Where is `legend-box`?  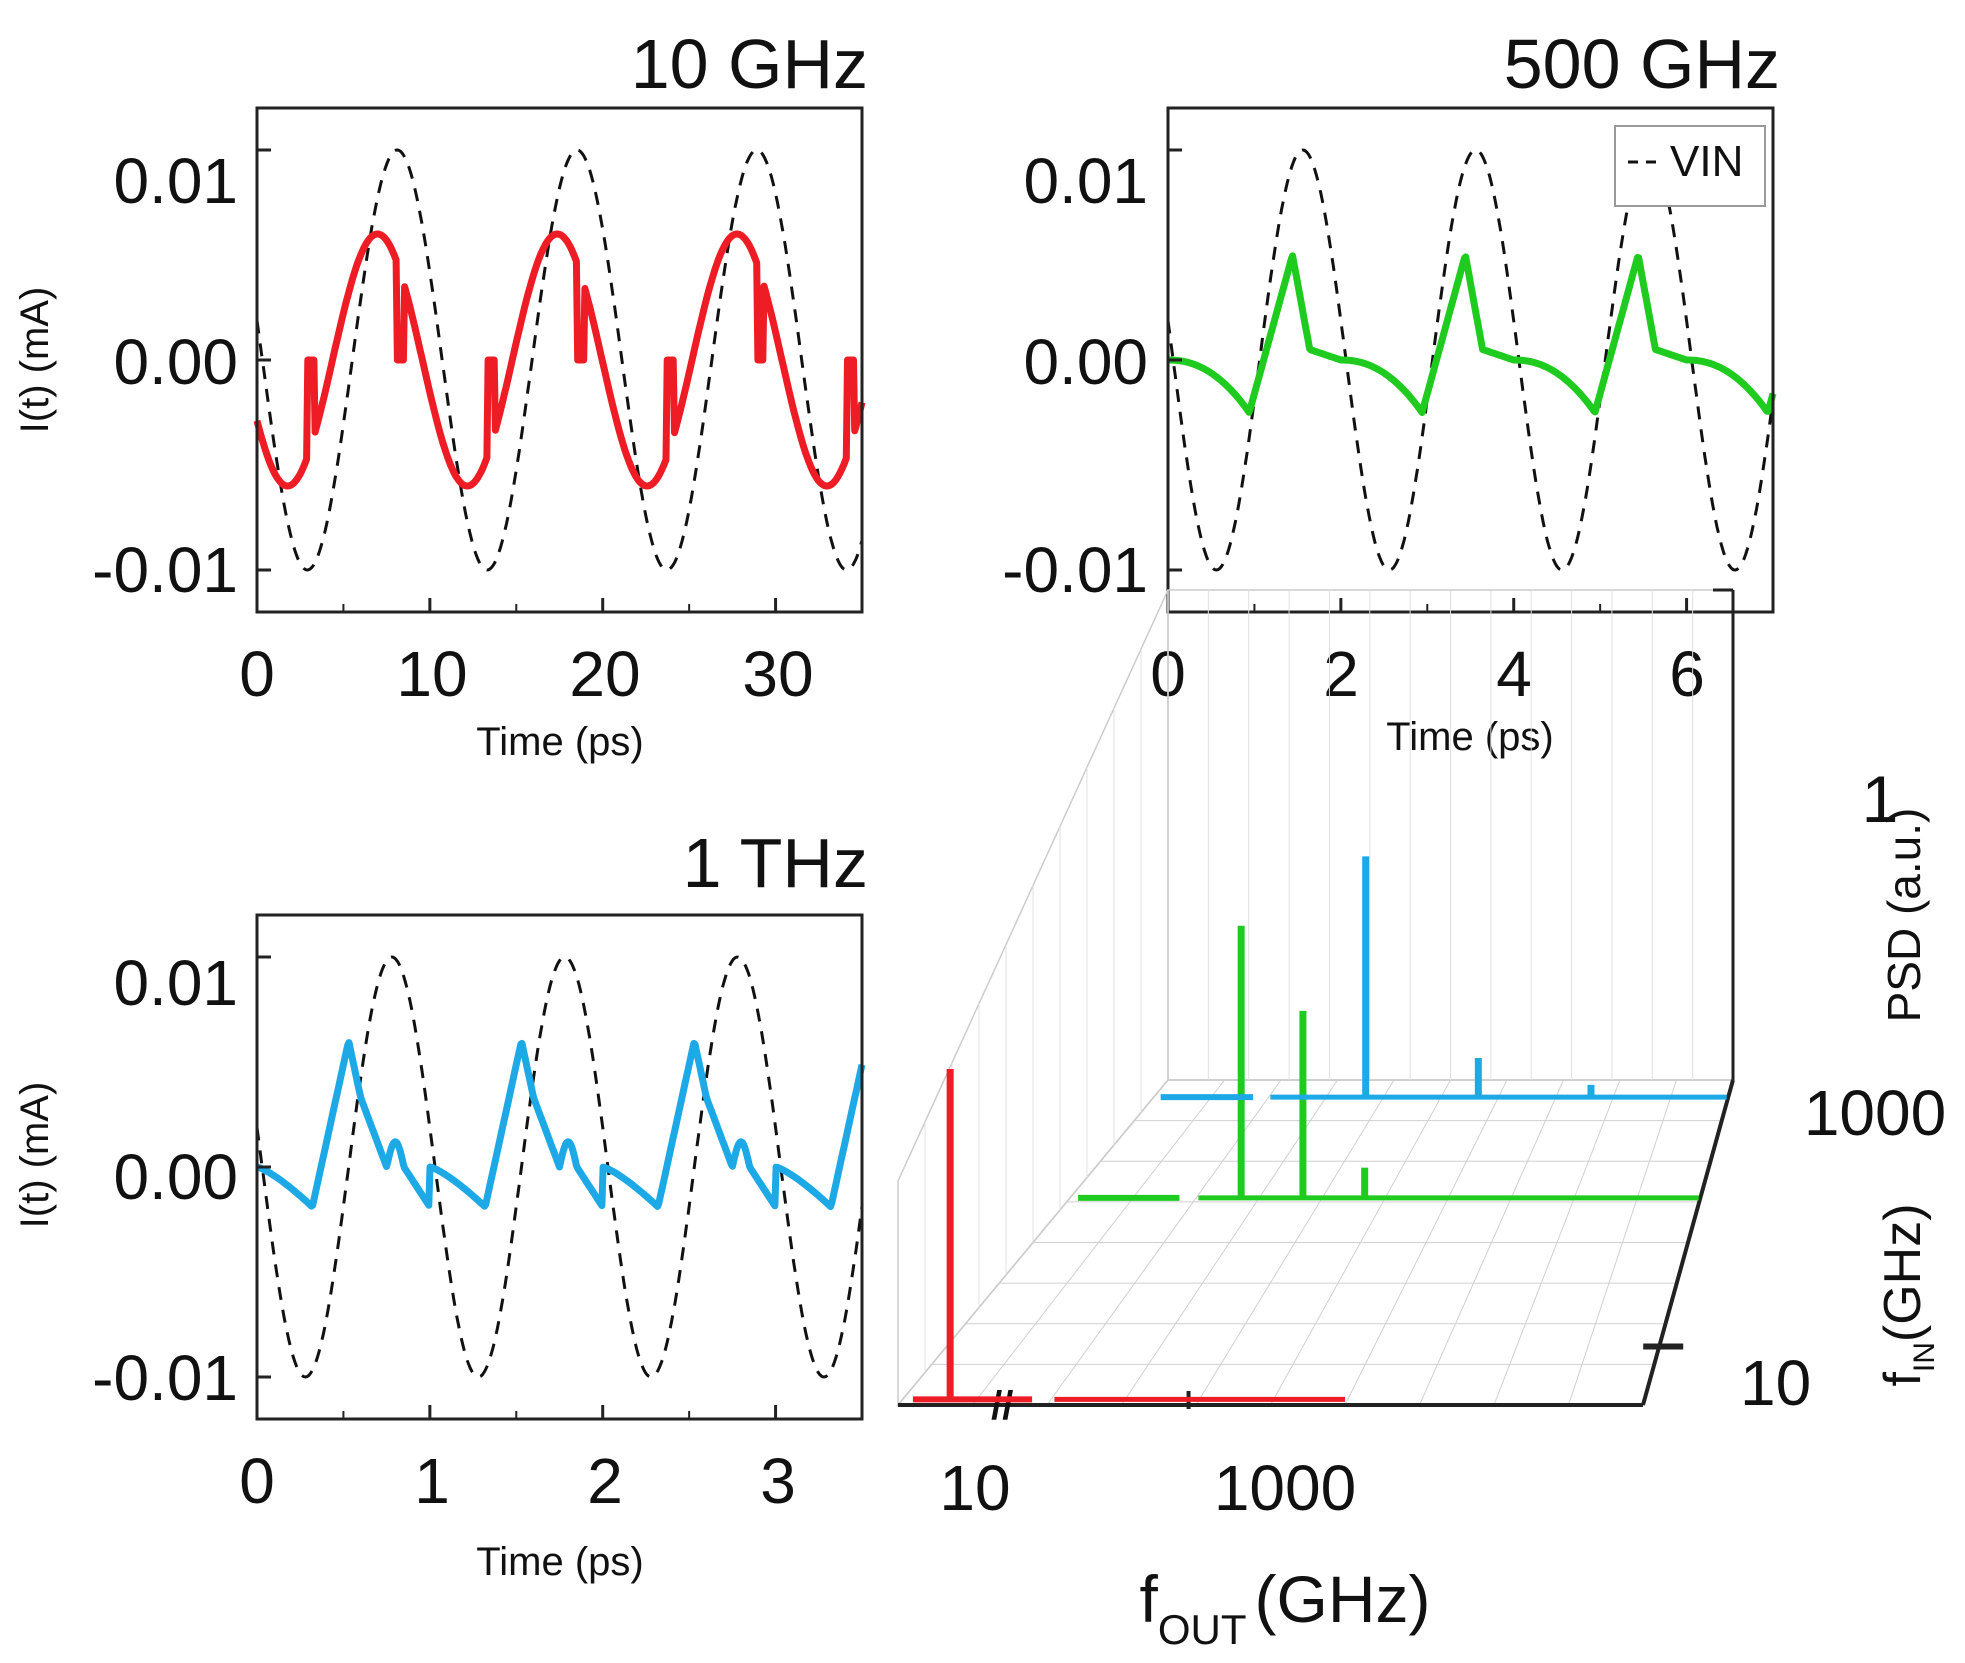 legend-box is located at coordinates (1690, 166).